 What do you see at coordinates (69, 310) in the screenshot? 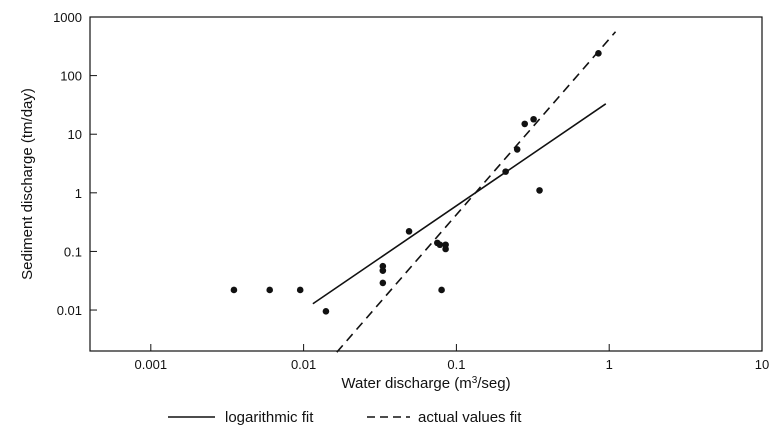
I see `y-tick-label: 0.01` at bounding box center [69, 310].